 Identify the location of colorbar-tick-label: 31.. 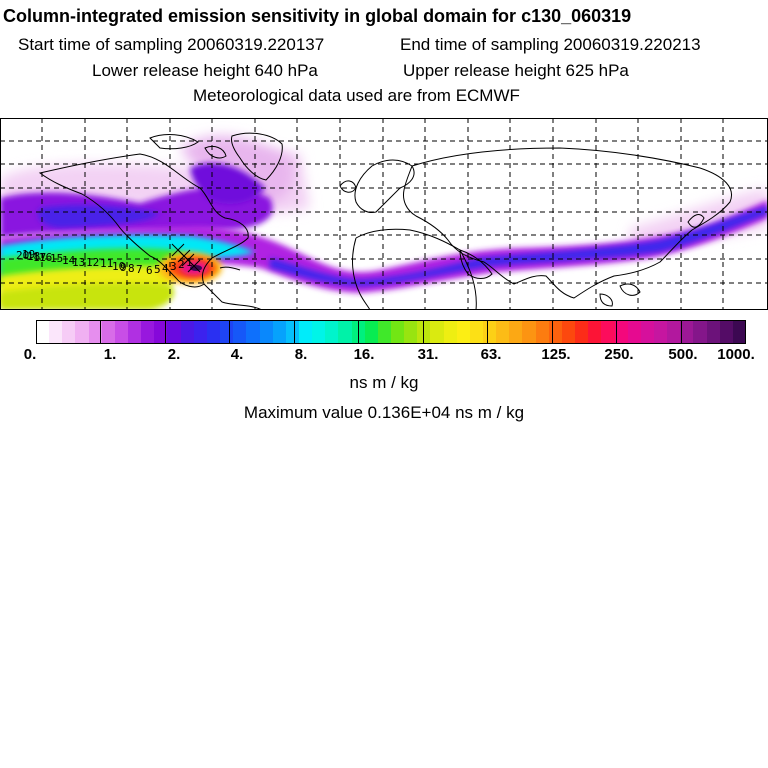
(428, 354).